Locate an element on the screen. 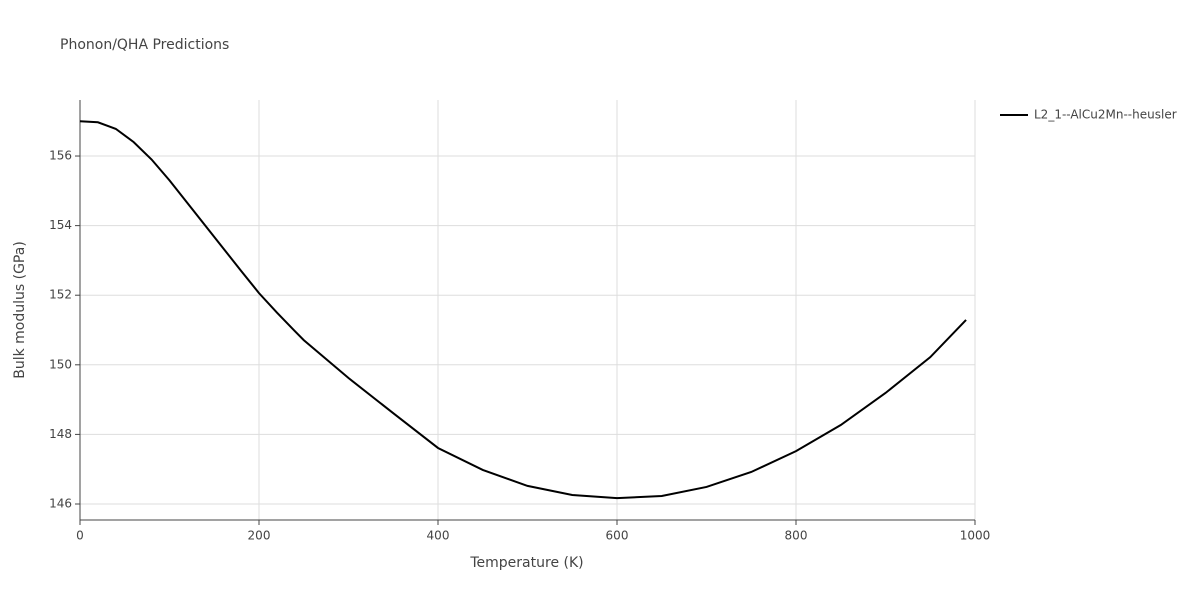 The image size is (1200, 604). y-tick-label: 150 is located at coordinates (60, 364).